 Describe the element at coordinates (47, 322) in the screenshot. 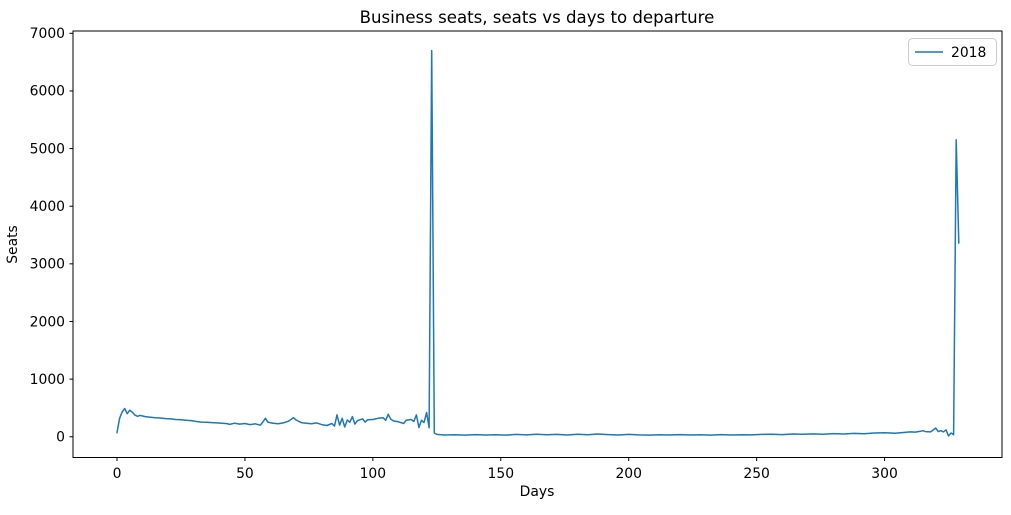

I see `y-tick-label: 2000` at that location.